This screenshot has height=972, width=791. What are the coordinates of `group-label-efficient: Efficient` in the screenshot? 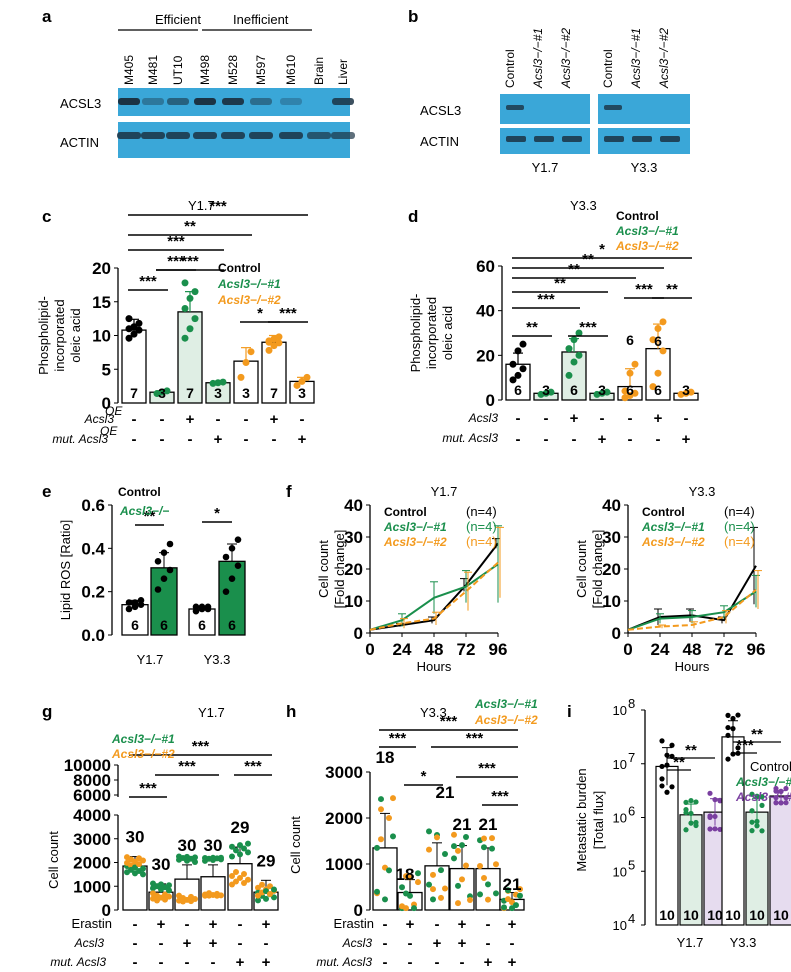 It's located at (178, 19).